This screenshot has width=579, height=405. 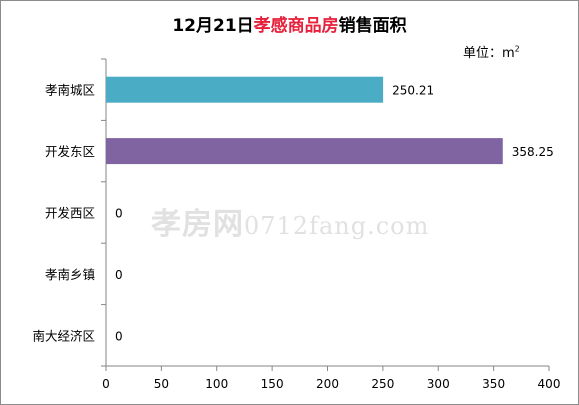 I want to click on x-tick-label: 350, so click(x=493, y=384).